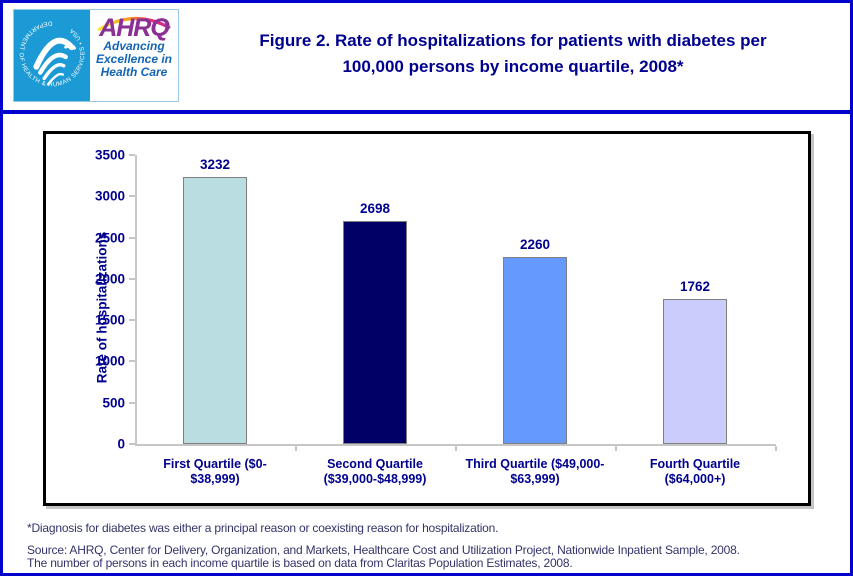 The width and height of the screenshot is (853, 576). I want to click on x-category-label: Fourth Quartile ($64,000+), so click(695, 472).